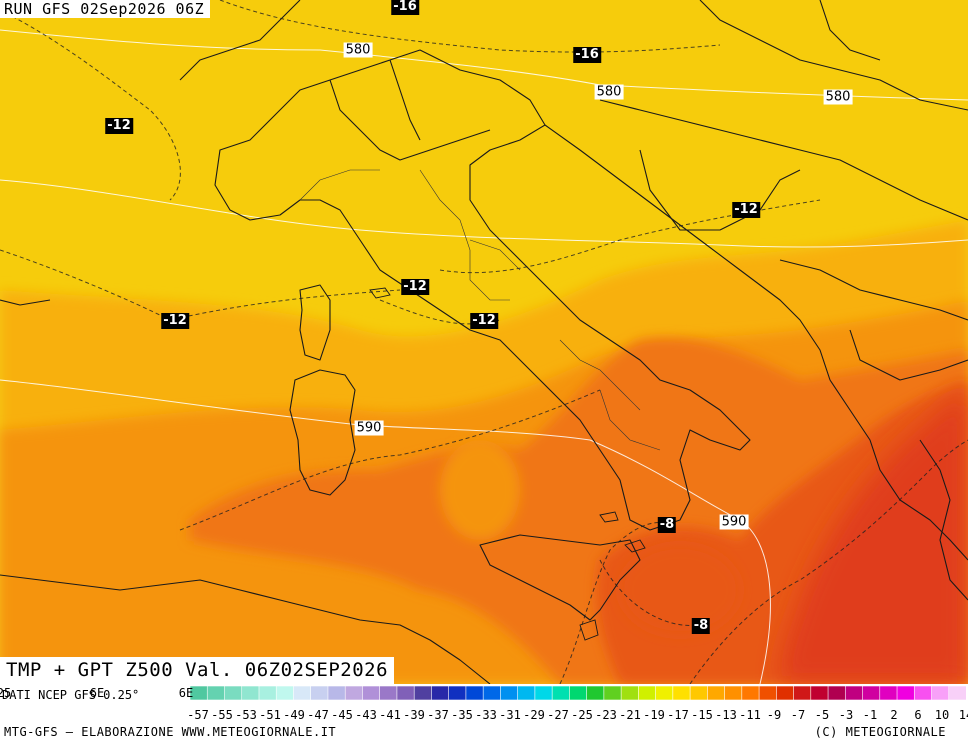 The height and width of the screenshot is (745, 968). What do you see at coordinates (798, 715) in the screenshot?
I see `scale-tick-label: -7` at bounding box center [798, 715].